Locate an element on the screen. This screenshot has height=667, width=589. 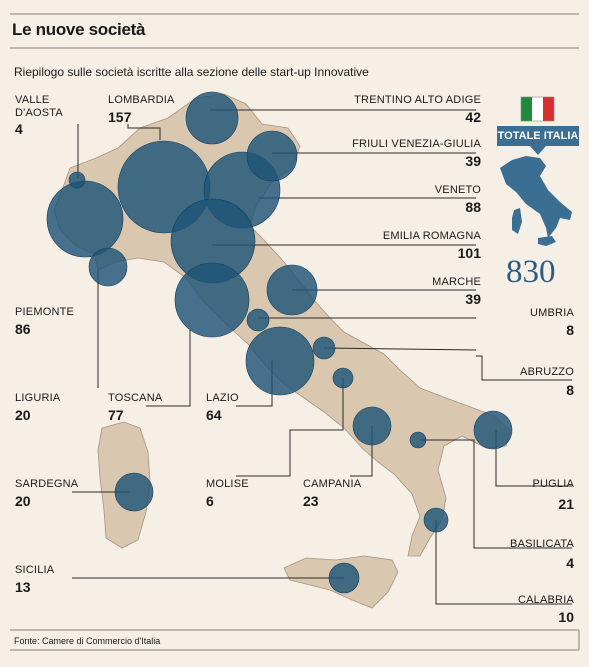
total-label: TOTALE ITALIA is located at coordinates (538, 136).